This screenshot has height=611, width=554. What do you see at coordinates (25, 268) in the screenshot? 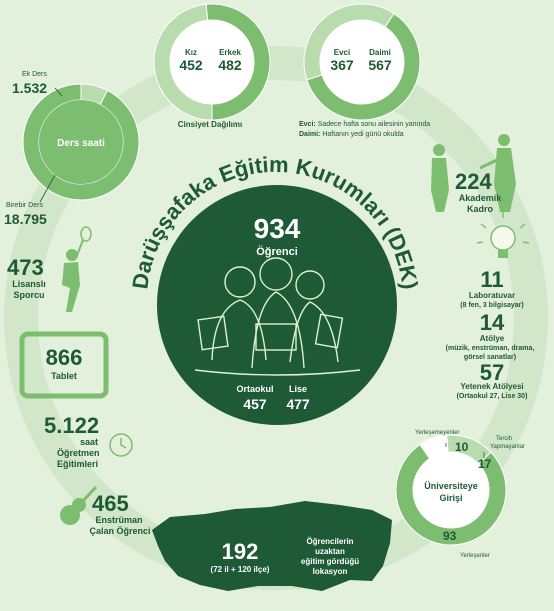
I see `sporcu-value: 473` at bounding box center [25, 268].